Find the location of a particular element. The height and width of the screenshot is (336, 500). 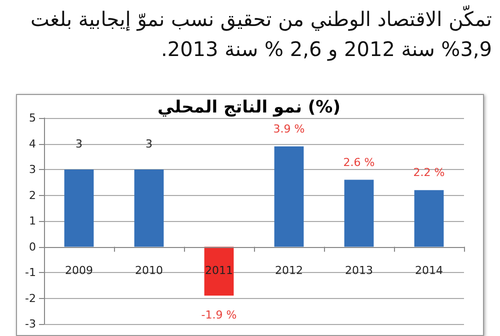

y-tick-label: -2 is located at coordinates (30, 298).